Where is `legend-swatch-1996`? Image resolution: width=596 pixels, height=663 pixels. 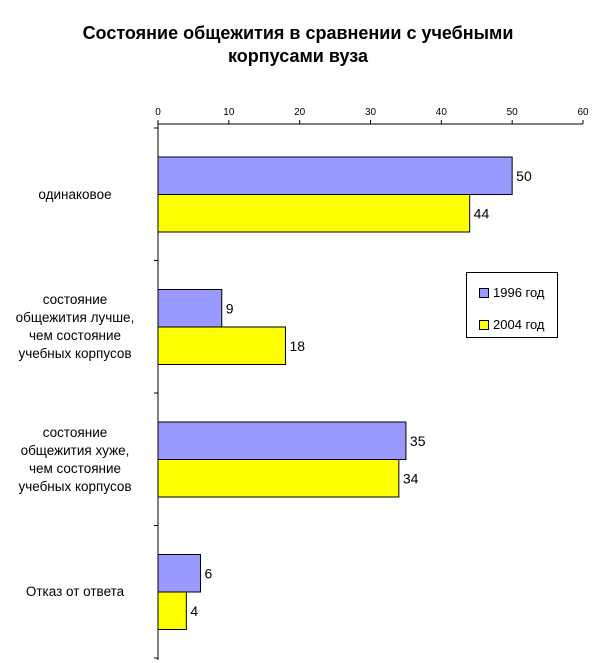
legend-swatch-1996 is located at coordinates (484, 293).